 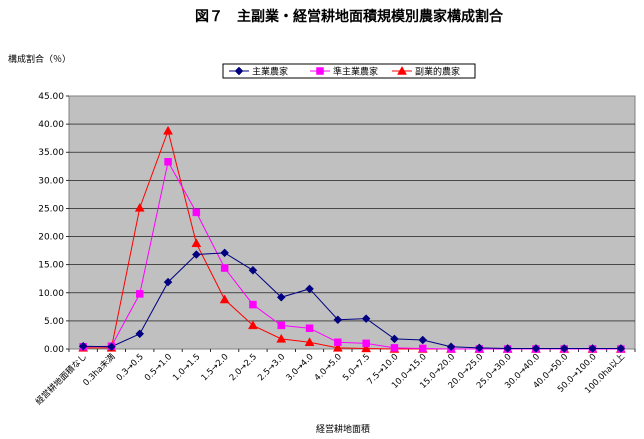 I want to click on x-tick-label: 1.0→1.5, so click(x=186, y=367).